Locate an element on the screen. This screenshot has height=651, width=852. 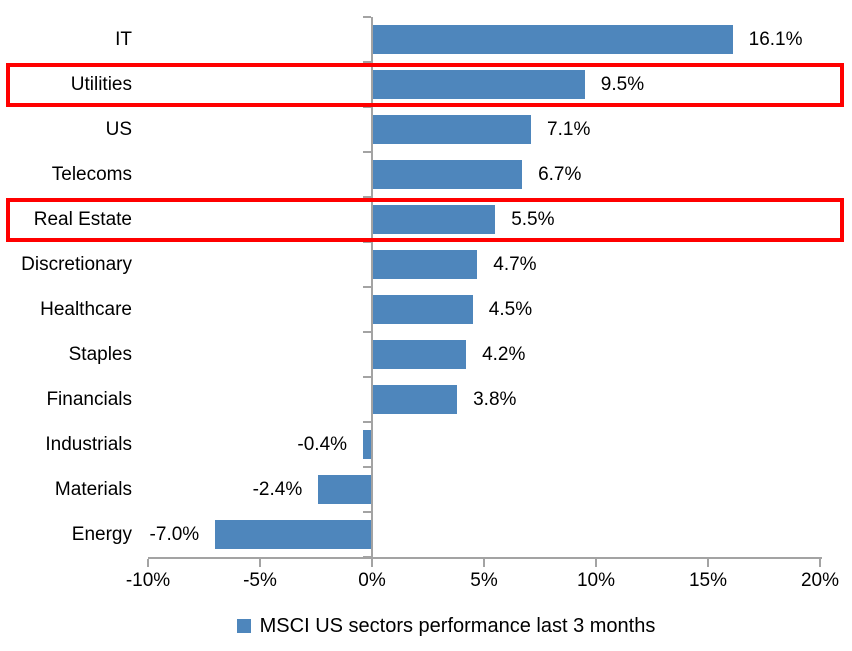
highlight-box-real-estate is located at coordinates (425, 219).